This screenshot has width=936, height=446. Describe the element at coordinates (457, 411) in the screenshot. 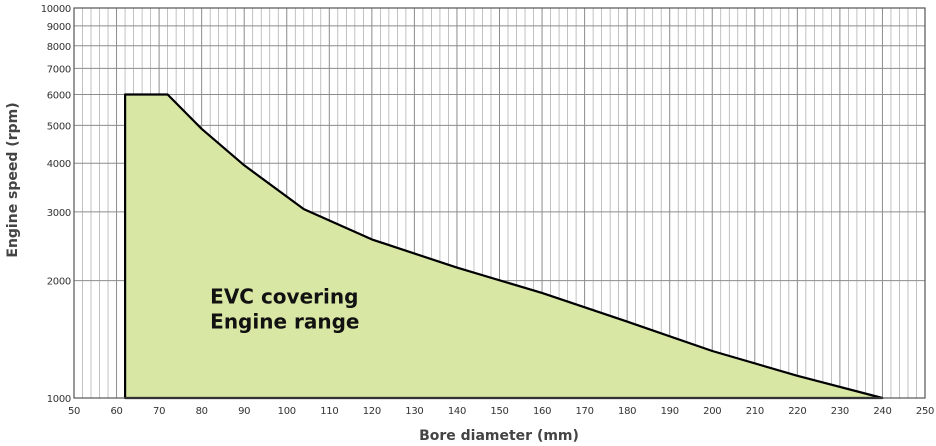

I see `x-tick-label: 140` at that location.